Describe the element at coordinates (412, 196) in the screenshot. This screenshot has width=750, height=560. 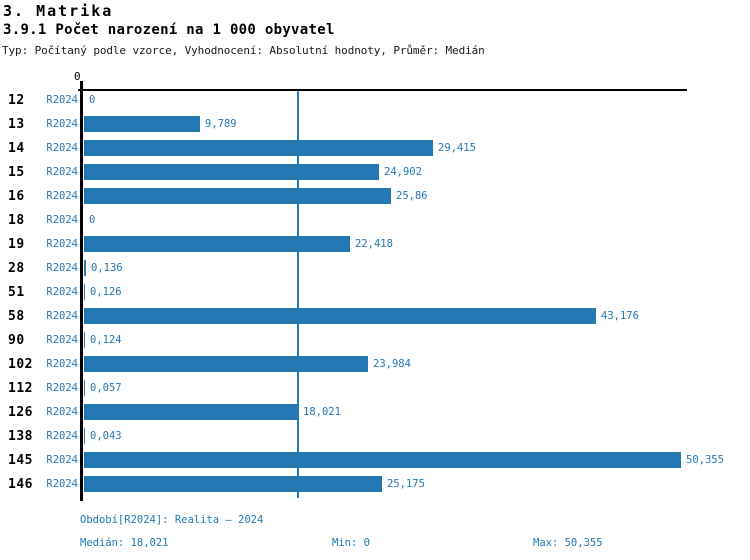
I see `bar-value-label: 25,86` at that location.